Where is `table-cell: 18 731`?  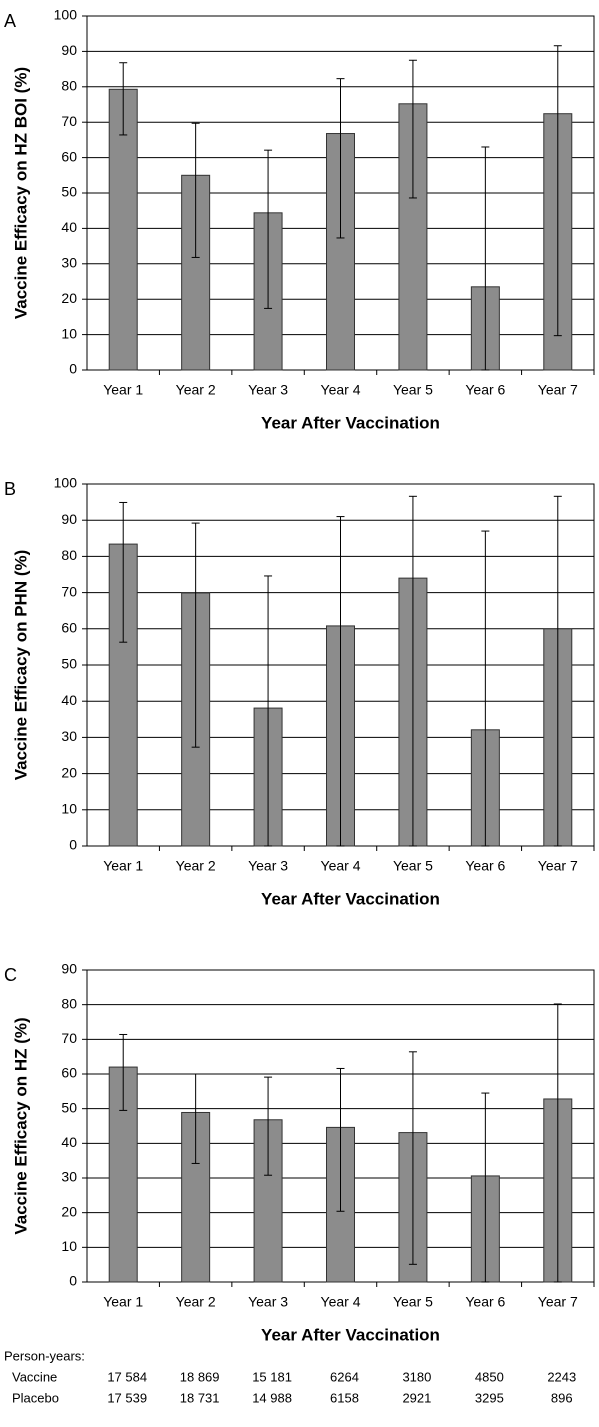
table-cell: 18 731 is located at coordinates (200, 1397).